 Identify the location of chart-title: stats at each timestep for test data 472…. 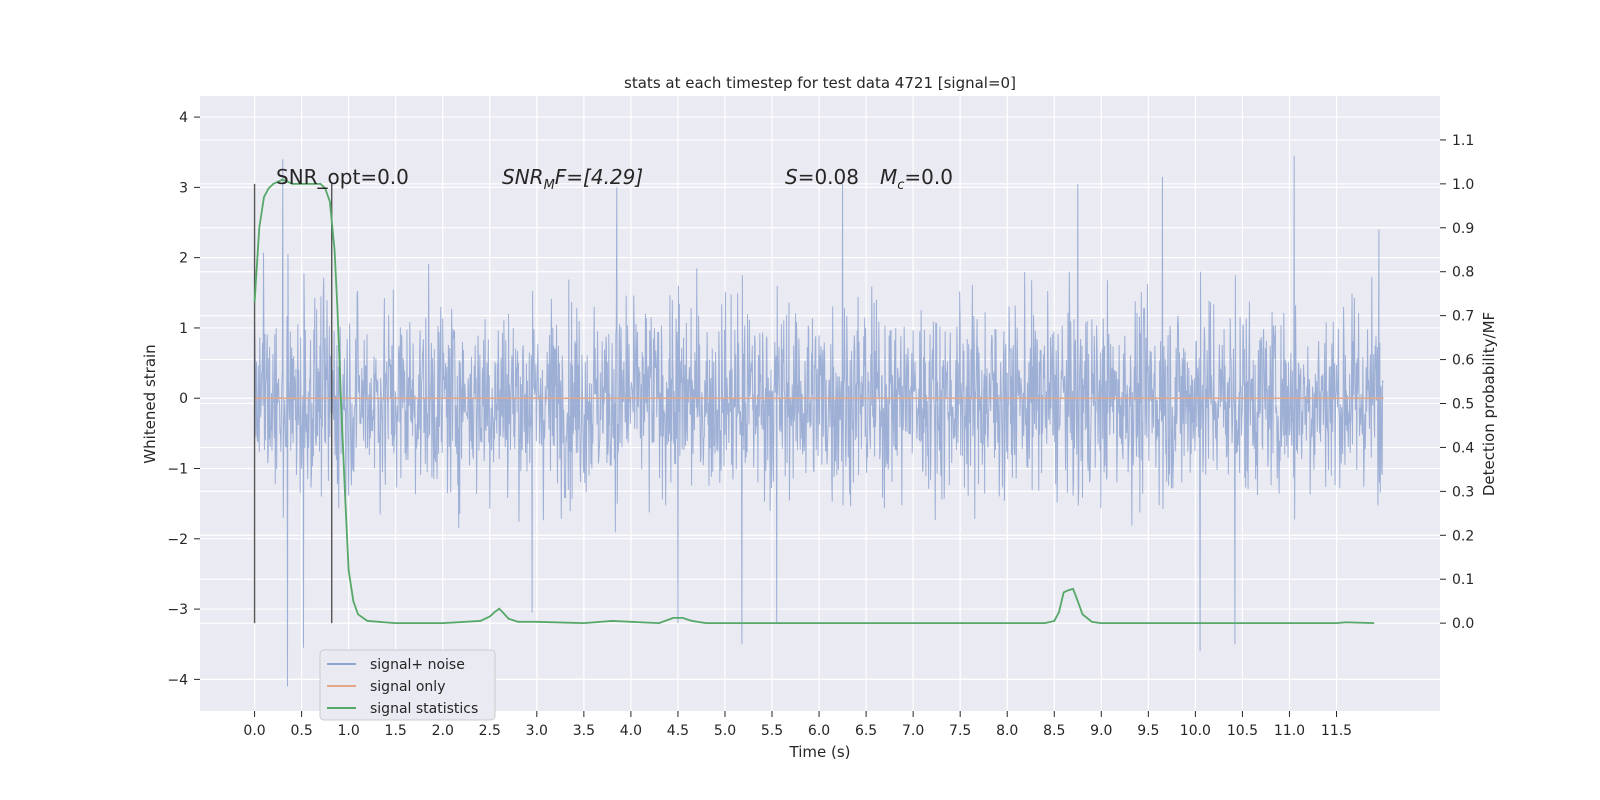
(820, 83).